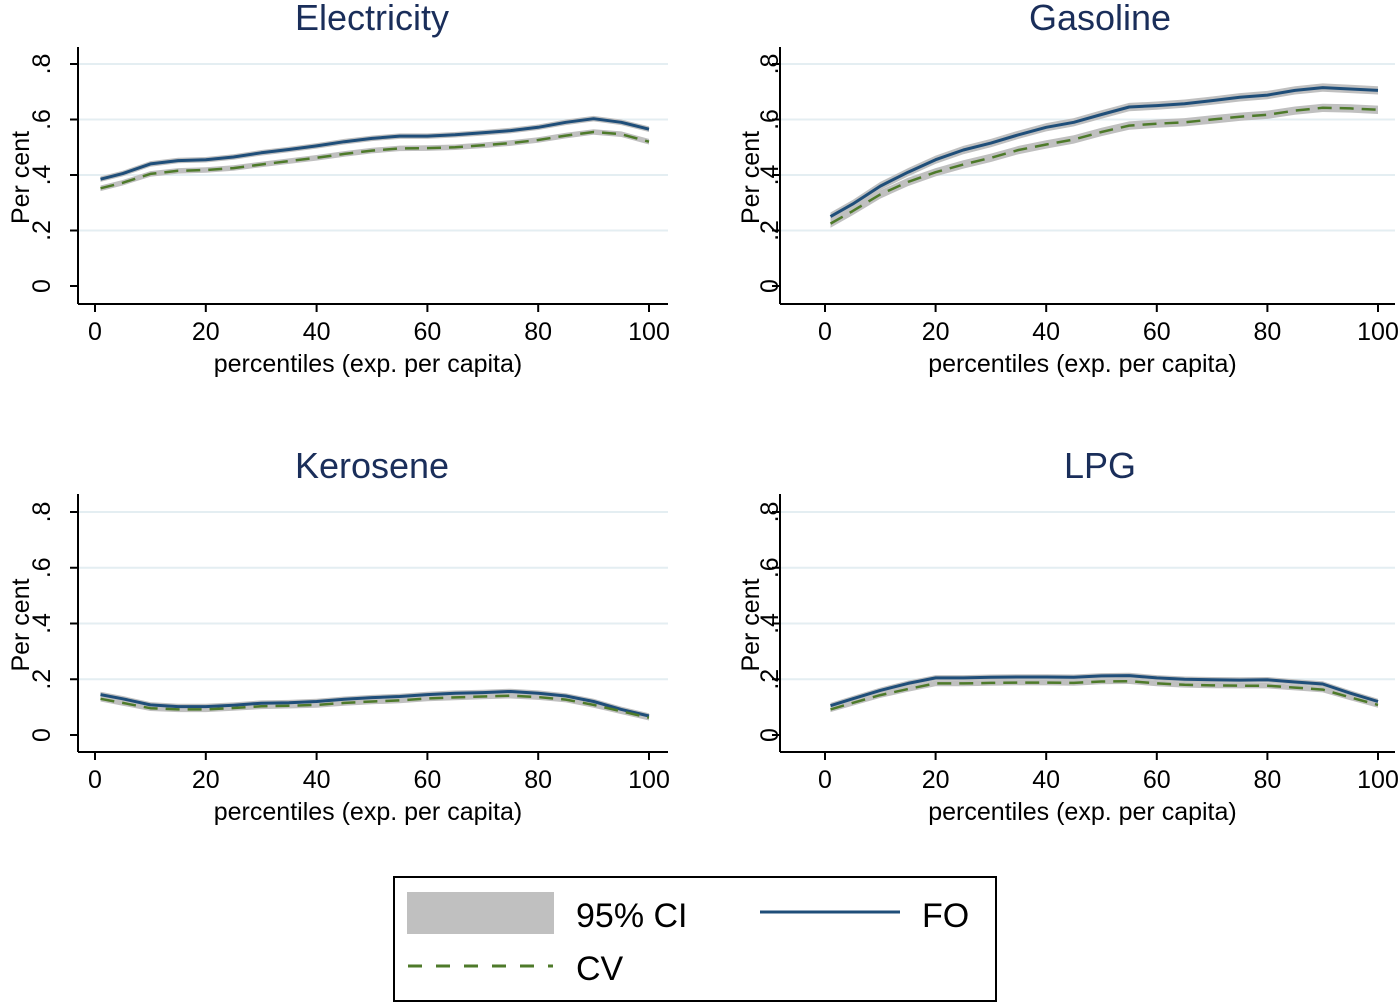 The height and width of the screenshot is (1003, 1400). Describe the element at coordinates (945, 916) in the screenshot. I see `legend-label-fo: FO` at that location.